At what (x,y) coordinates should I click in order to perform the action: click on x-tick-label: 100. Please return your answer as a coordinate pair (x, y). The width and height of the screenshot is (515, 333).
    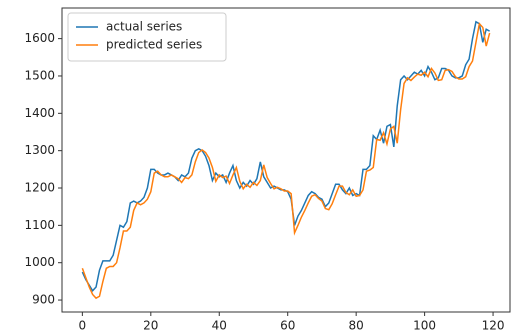
    Looking at the image, I should click on (424, 326).